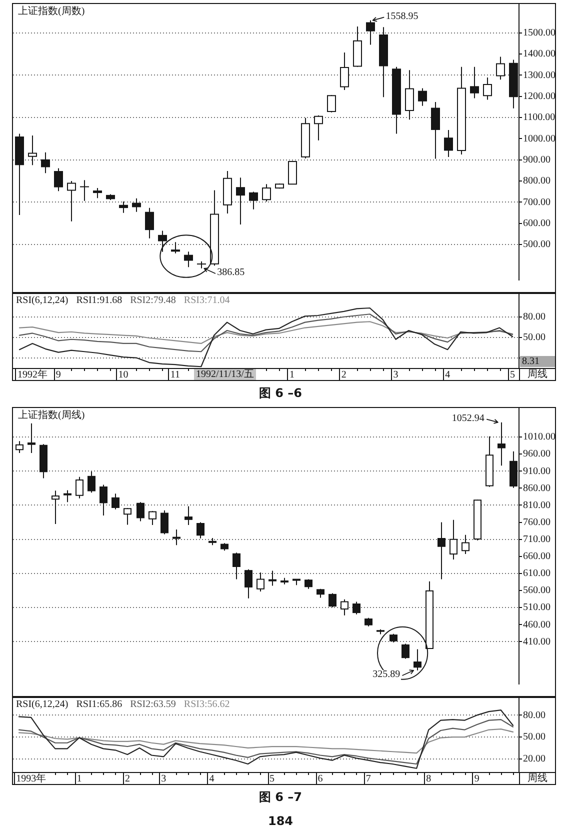 The width and height of the screenshot is (561, 829). I want to click on y-tick-label: 910.00, so click(536, 471).